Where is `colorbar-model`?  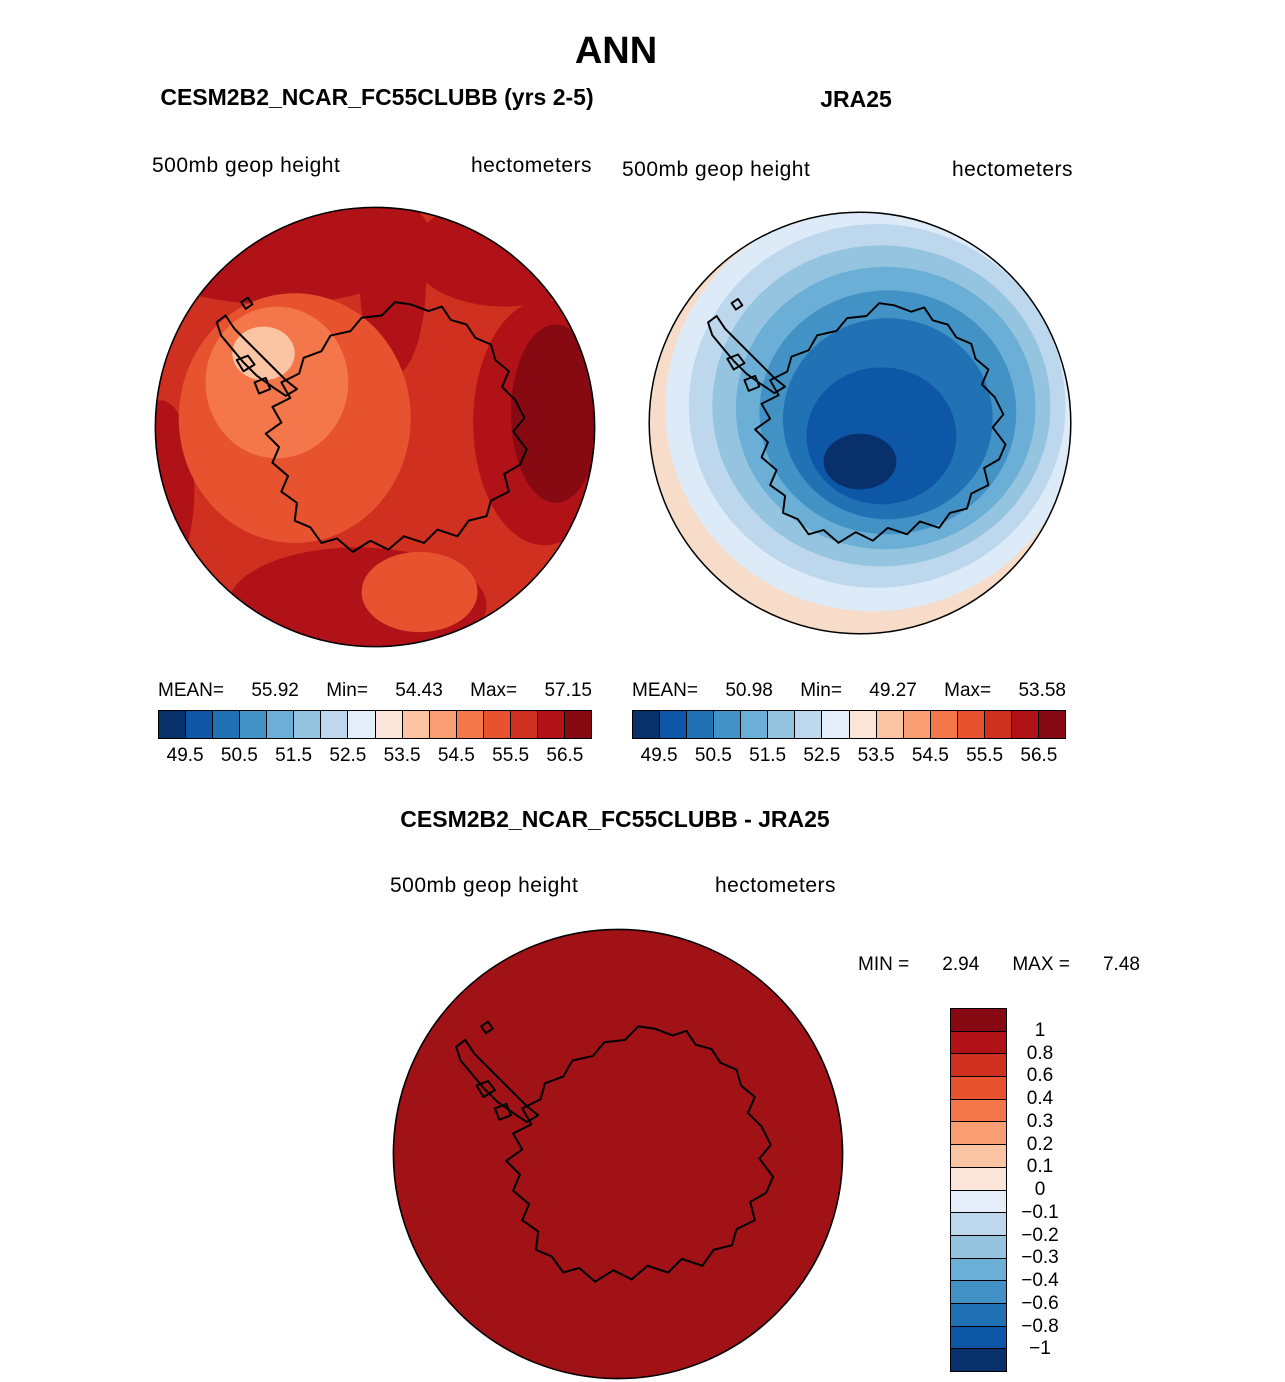 colorbar-model is located at coordinates (375, 724).